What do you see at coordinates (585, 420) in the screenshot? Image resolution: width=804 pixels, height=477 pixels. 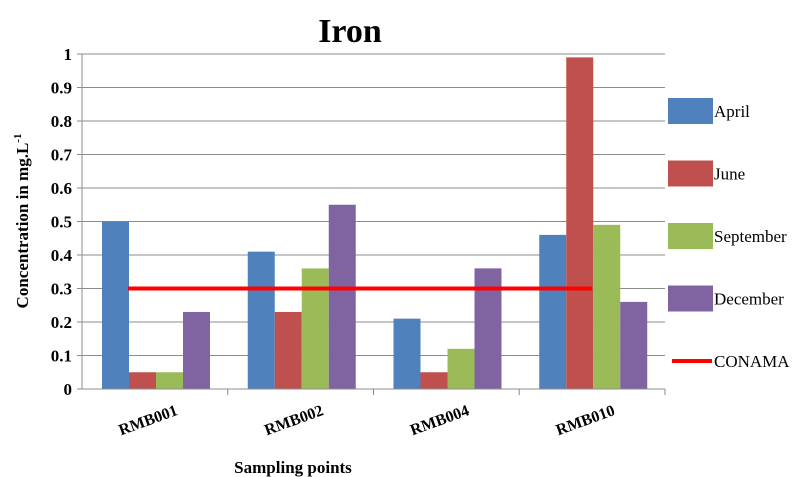 I see `x-tick-label: RMB010` at bounding box center [585, 420].